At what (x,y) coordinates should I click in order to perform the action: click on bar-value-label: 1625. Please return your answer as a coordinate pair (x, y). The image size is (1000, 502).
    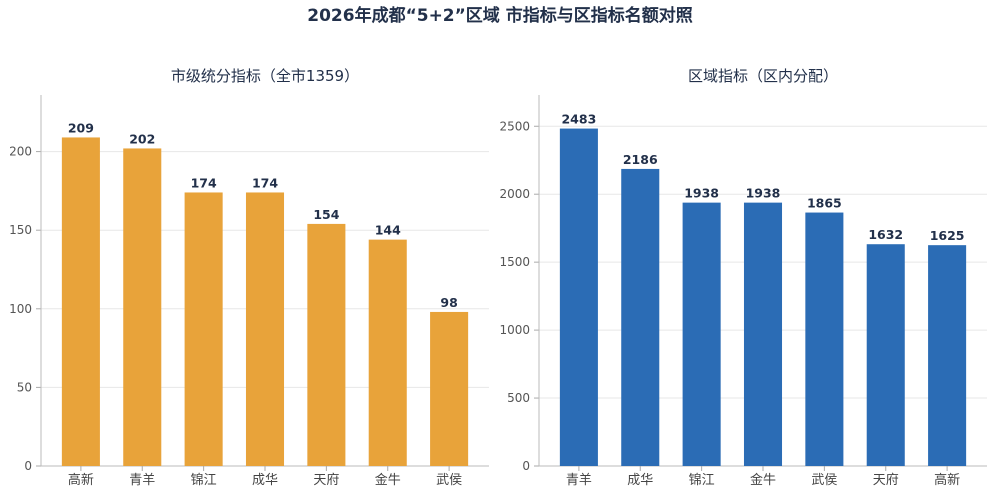
    Looking at the image, I should click on (947, 235).